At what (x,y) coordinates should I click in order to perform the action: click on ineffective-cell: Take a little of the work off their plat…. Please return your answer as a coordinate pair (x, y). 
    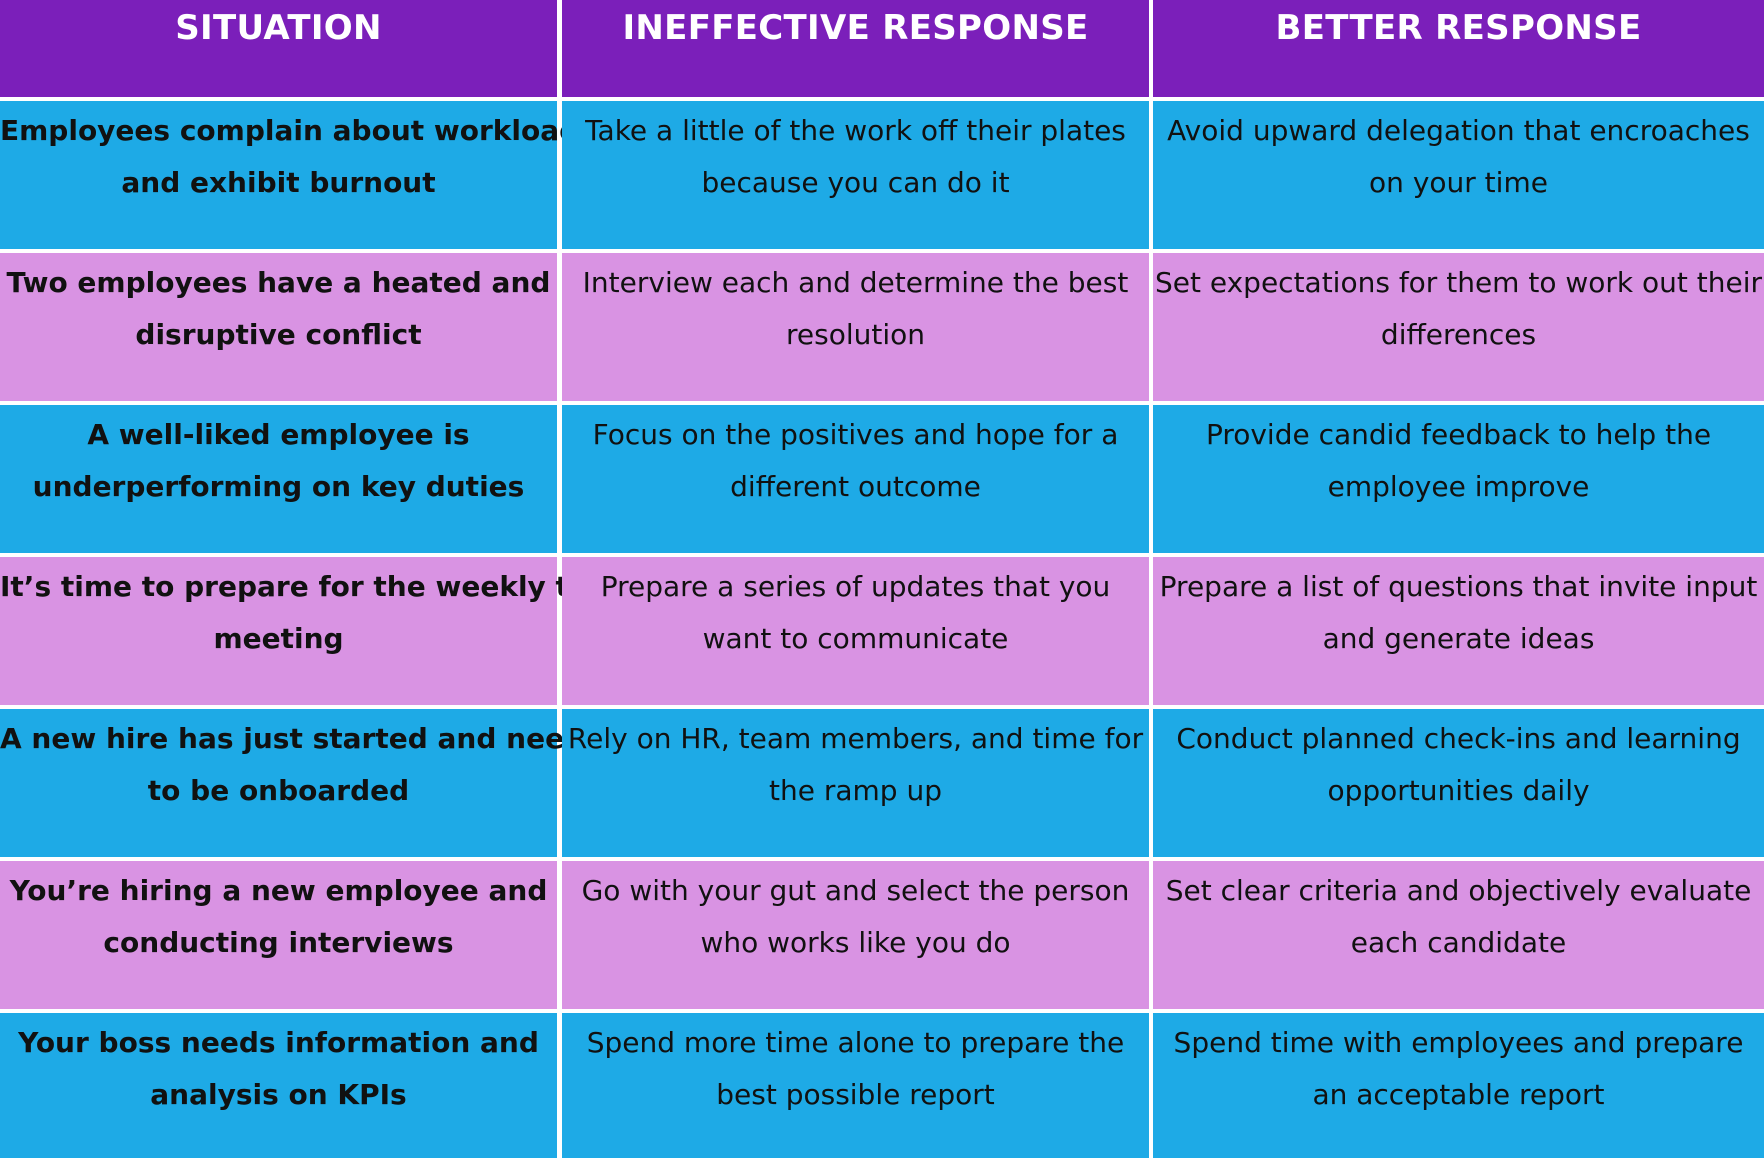
    Looking at the image, I should click on (855, 175).